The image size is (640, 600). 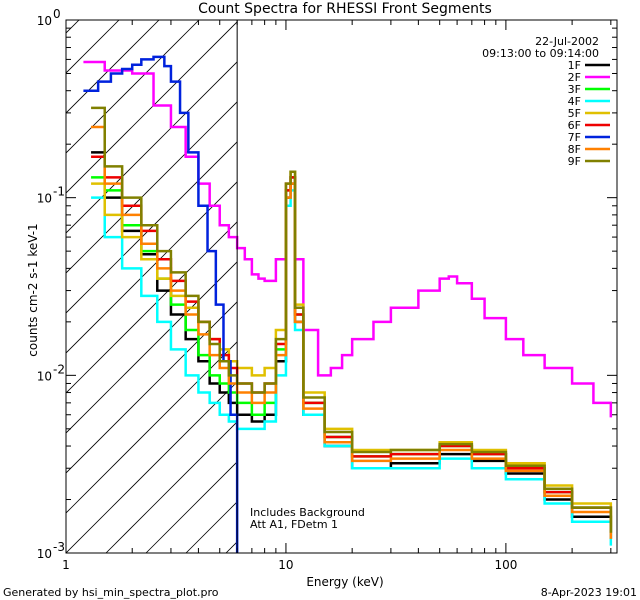 What do you see at coordinates (505, 565) in the screenshot?
I see `x-tick-label: 100` at bounding box center [505, 565].